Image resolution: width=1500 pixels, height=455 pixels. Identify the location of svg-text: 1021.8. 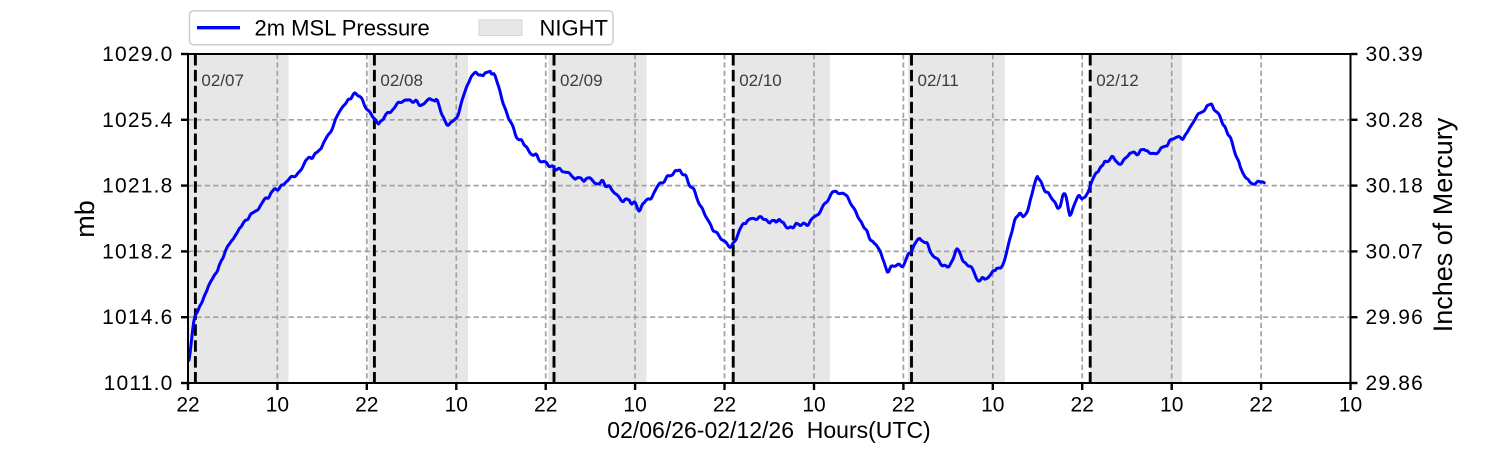
(137, 186).